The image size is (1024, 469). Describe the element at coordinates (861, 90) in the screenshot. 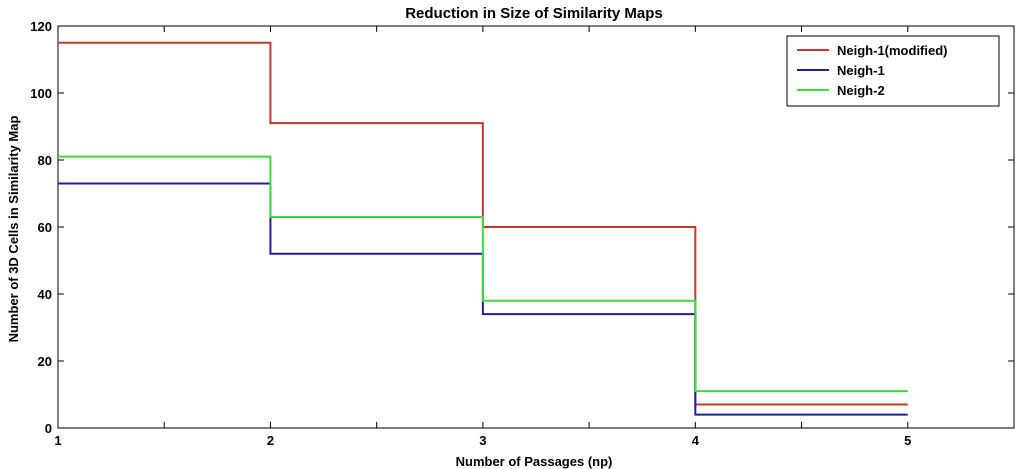

I see `legend-label: Neigh-2` at that location.